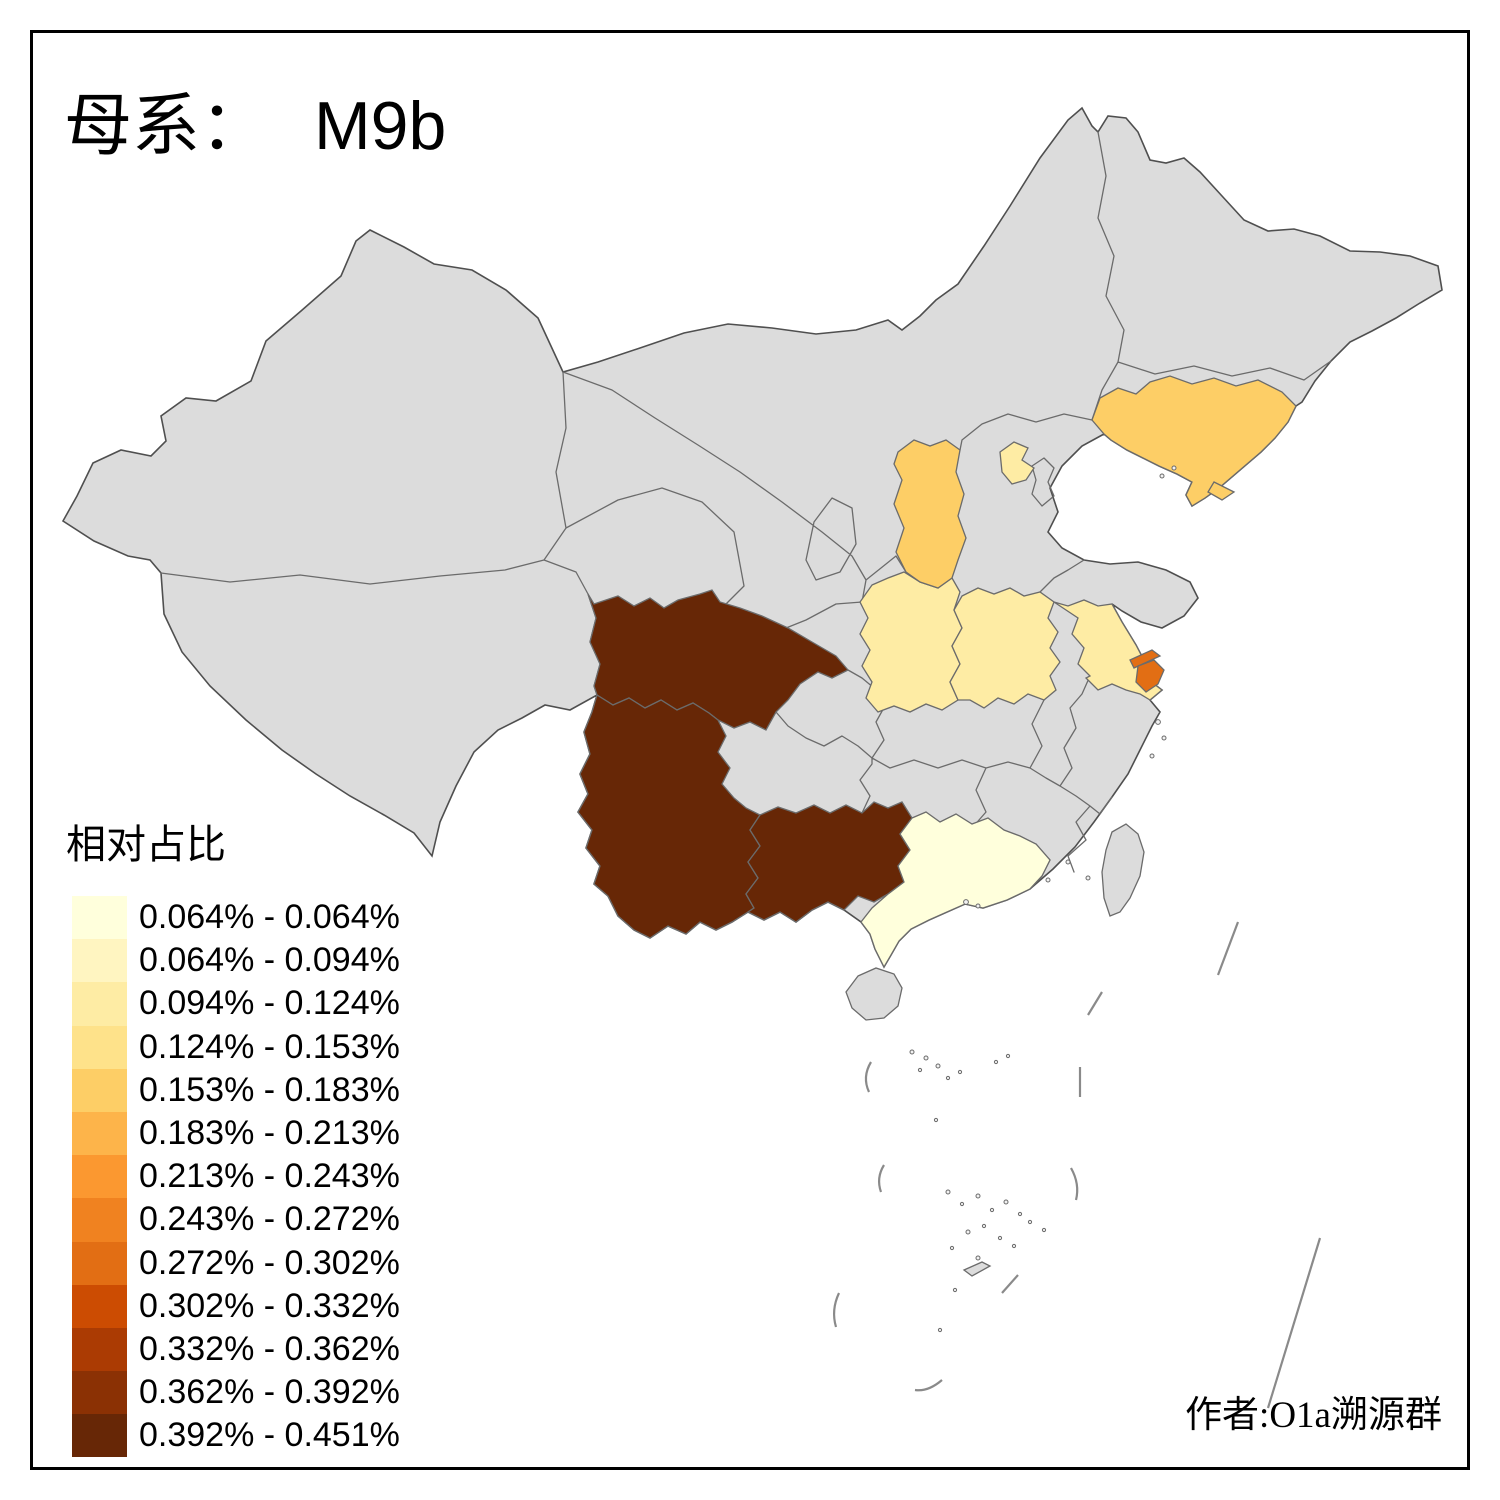  Describe the element at coordinates (380, 126) in the screenshot. I see `title-value: M9b` at that location.